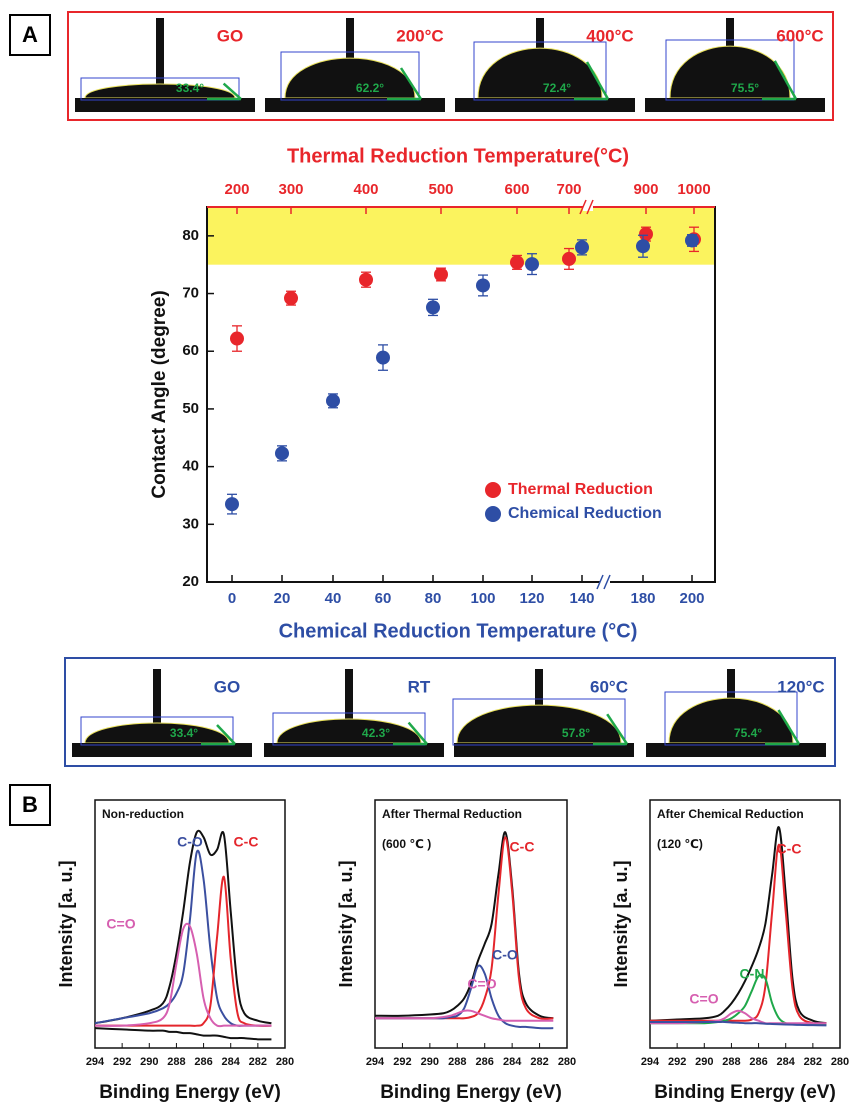 The image size is (855, 1107). Describe the element at coordinates (365, 189) in the screenshot. I see `x2-tick-label: 400` at that location.